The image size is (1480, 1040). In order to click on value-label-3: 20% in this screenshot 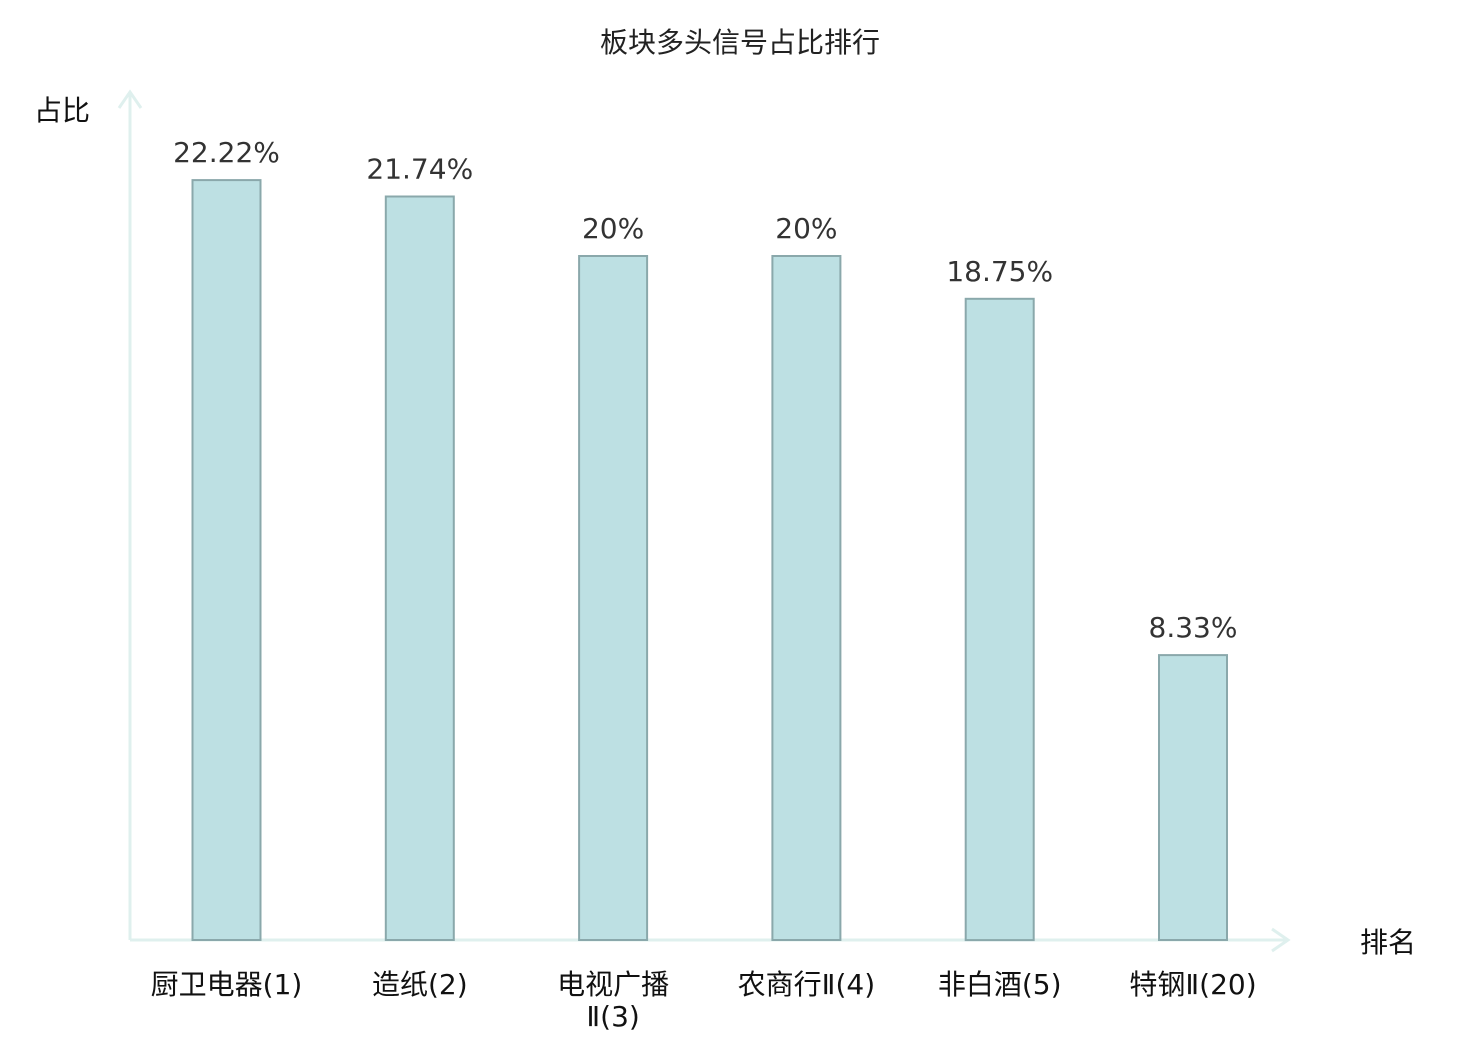, I will do `click(613, 228)`.